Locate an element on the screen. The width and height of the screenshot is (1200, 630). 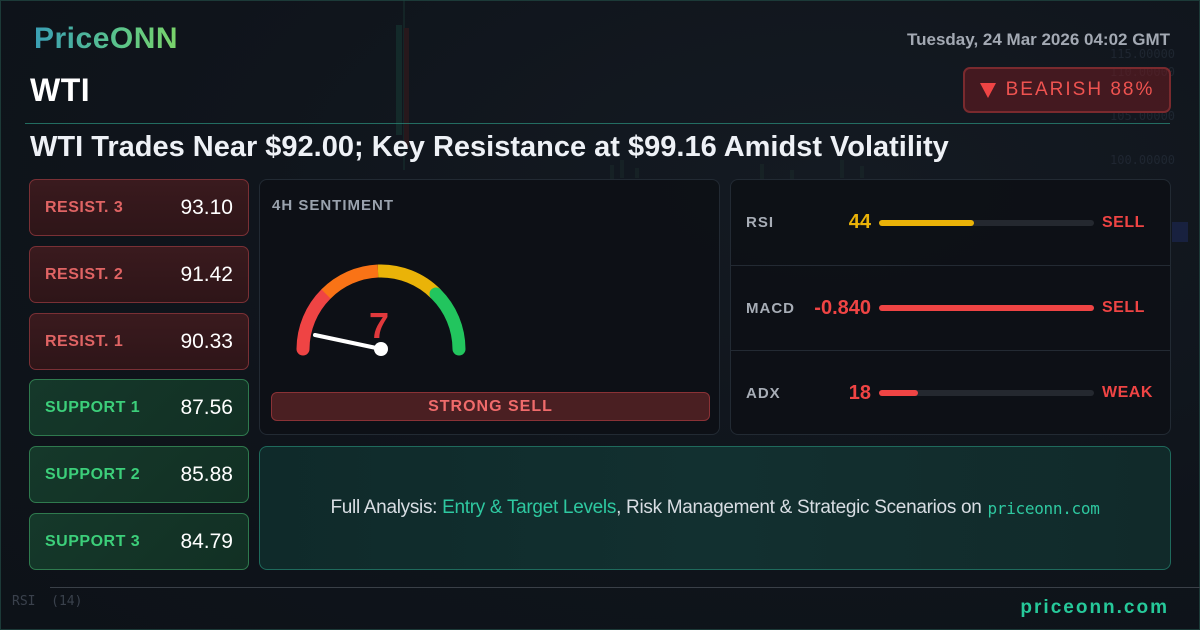
indicator-row-adx: ADX 18 WEAK is located at coordinates (950, 392).